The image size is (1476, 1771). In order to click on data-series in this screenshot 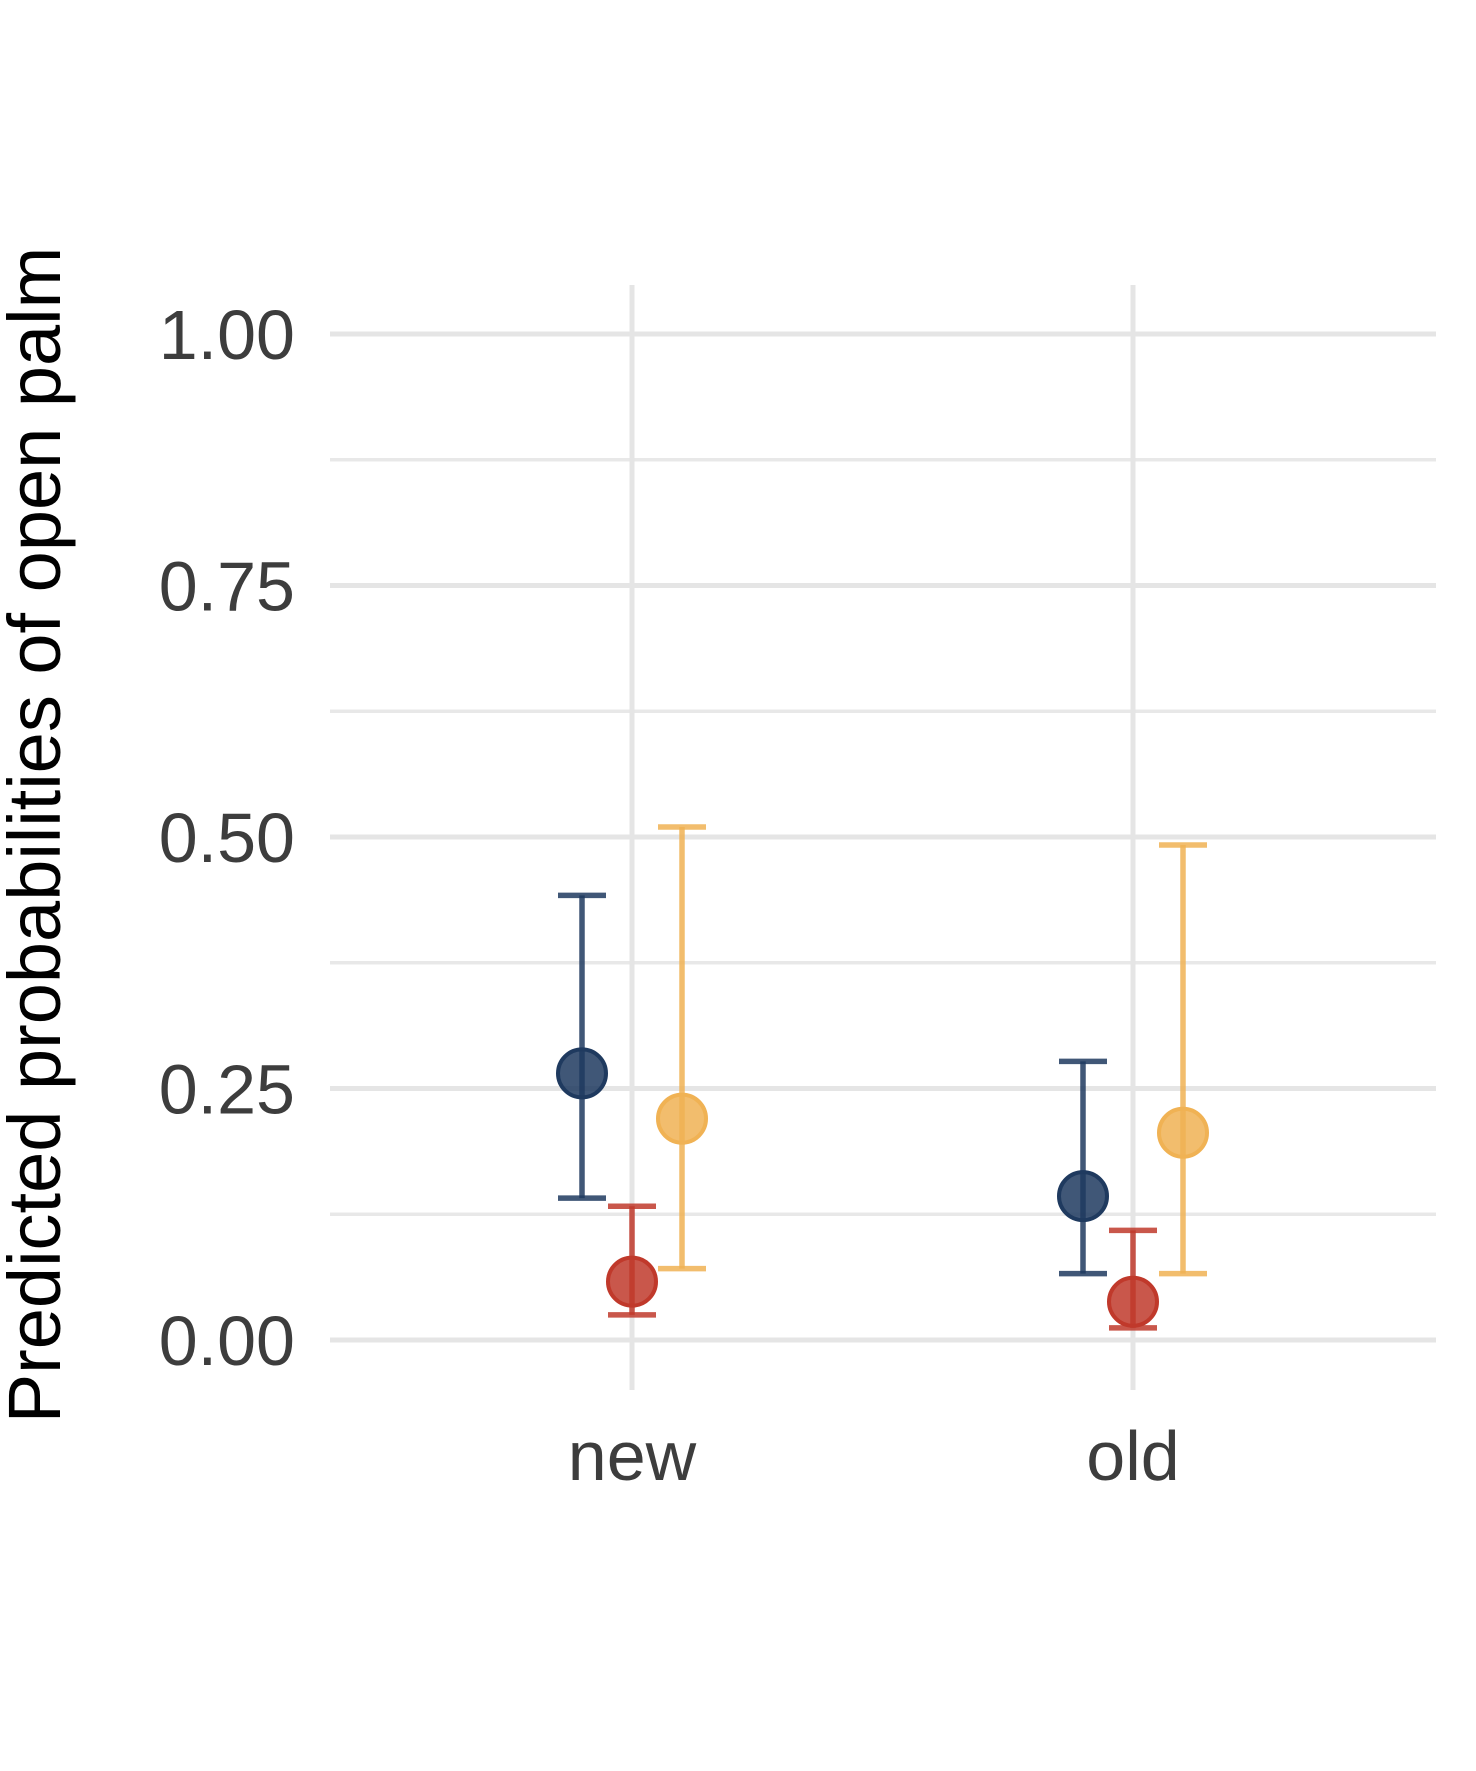, I will do `click(882, 1077)`.